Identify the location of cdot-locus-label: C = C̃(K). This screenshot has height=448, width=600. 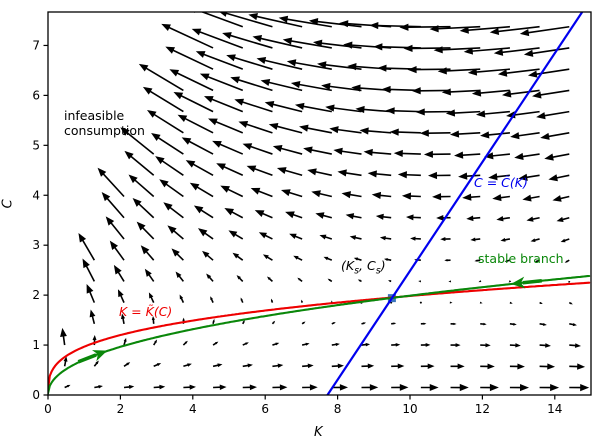
(501, 182).